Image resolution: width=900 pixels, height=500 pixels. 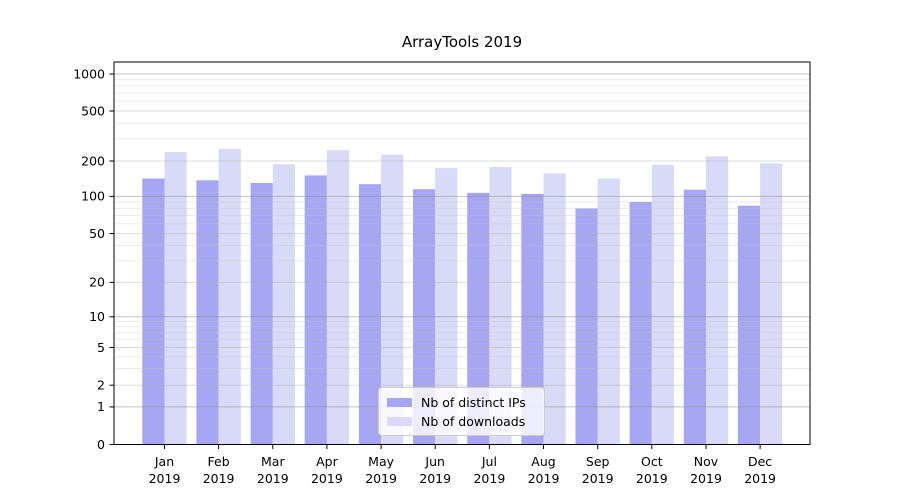 What do you see at coordinates (586, 326) in the screenshot?
I see `bar-distinct-ips-sep` at bounding box center [586, 326].